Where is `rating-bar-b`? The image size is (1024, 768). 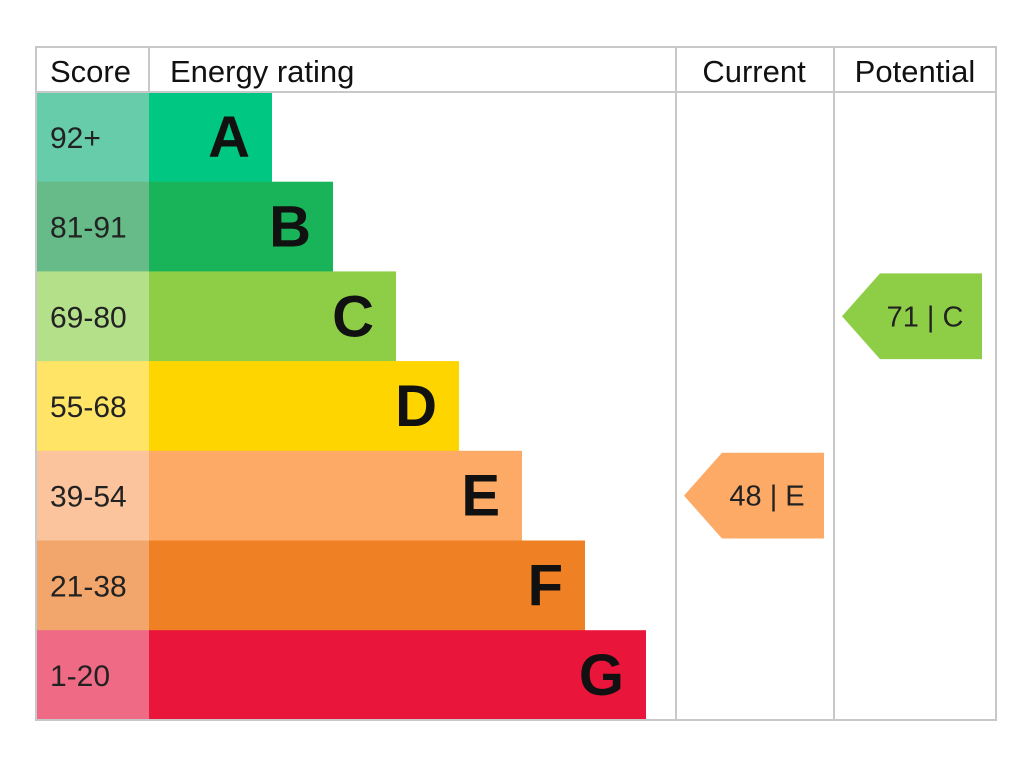
rating-bar-b is located at coordinates (241, 226).